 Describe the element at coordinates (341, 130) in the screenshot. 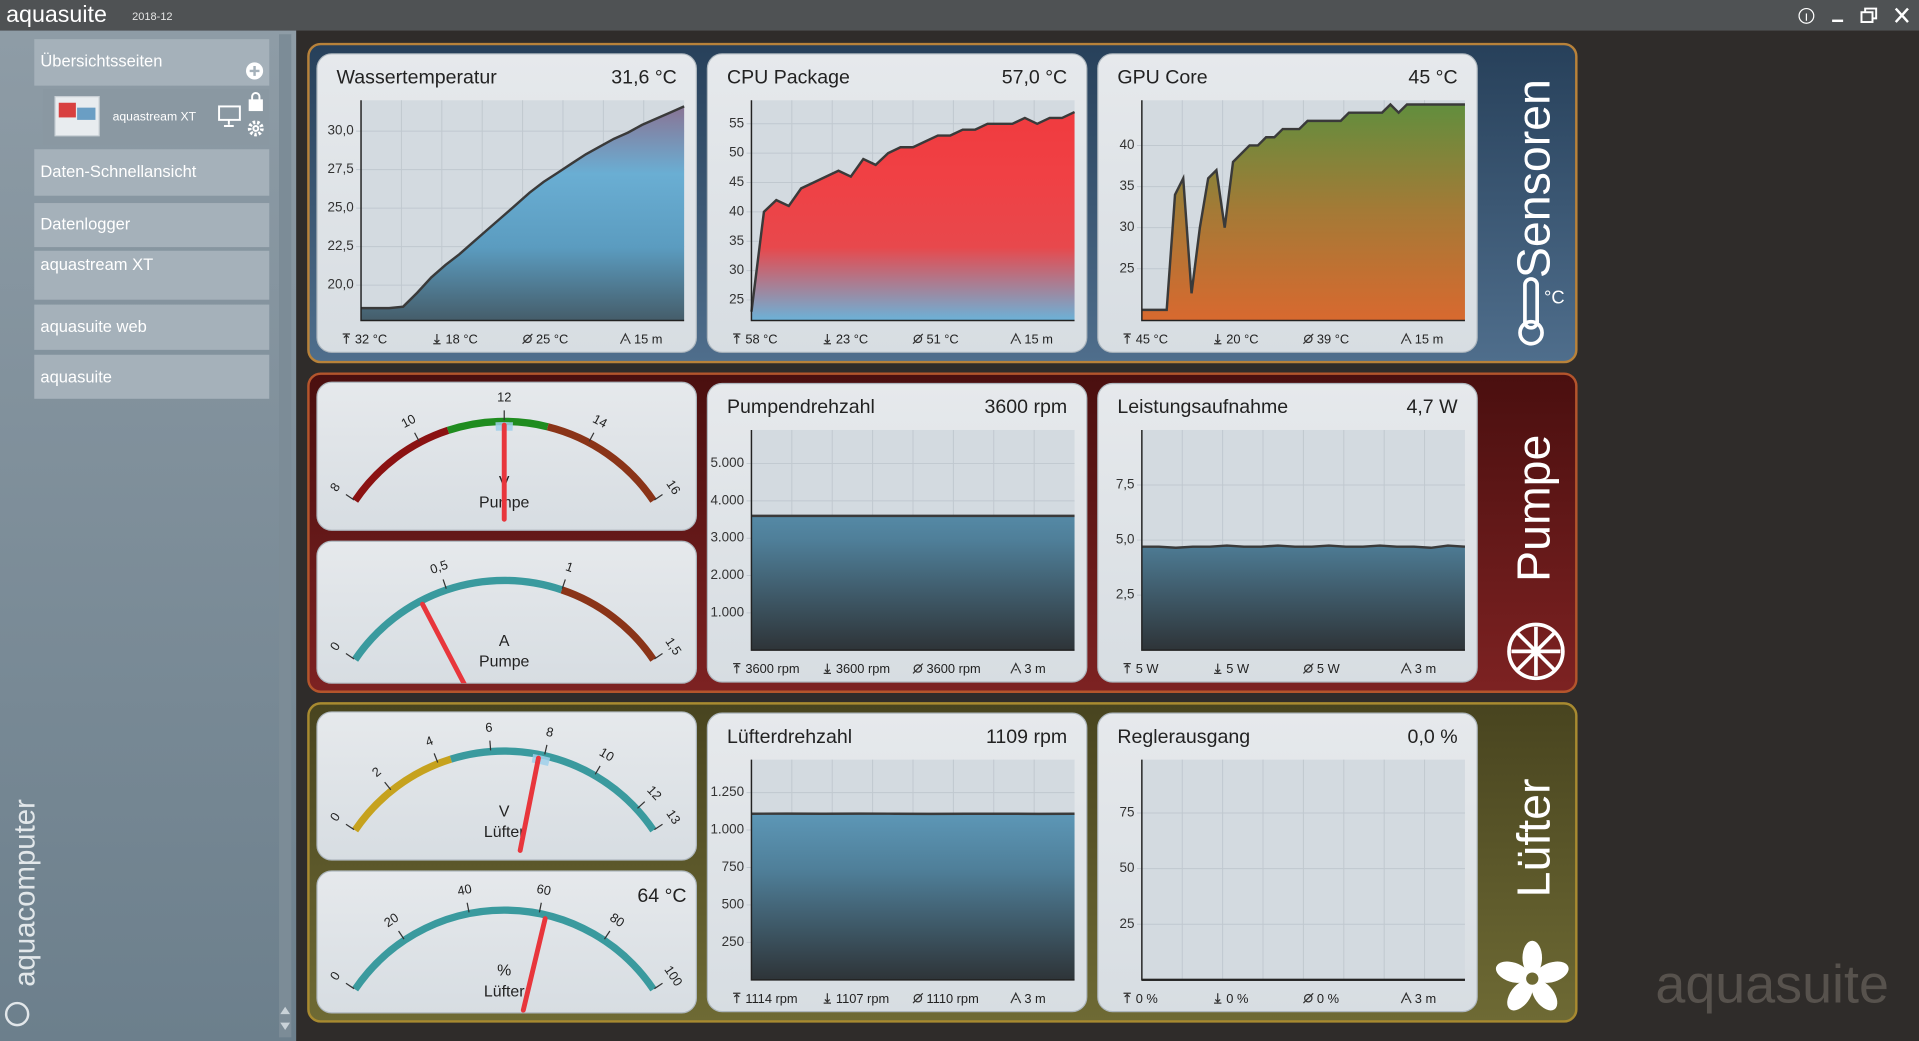

I see `y-tick-label: 30,0` at that location.